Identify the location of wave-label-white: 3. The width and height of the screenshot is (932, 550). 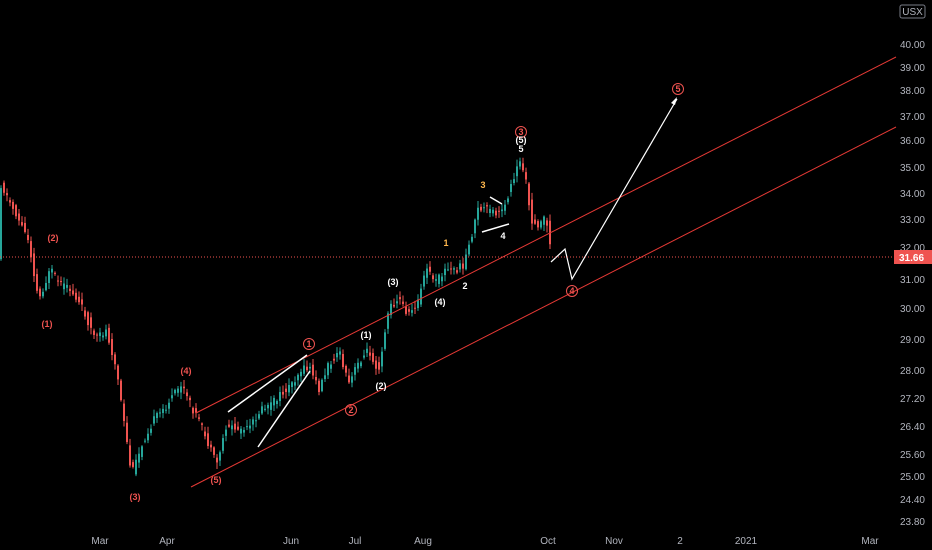
(482, 185).